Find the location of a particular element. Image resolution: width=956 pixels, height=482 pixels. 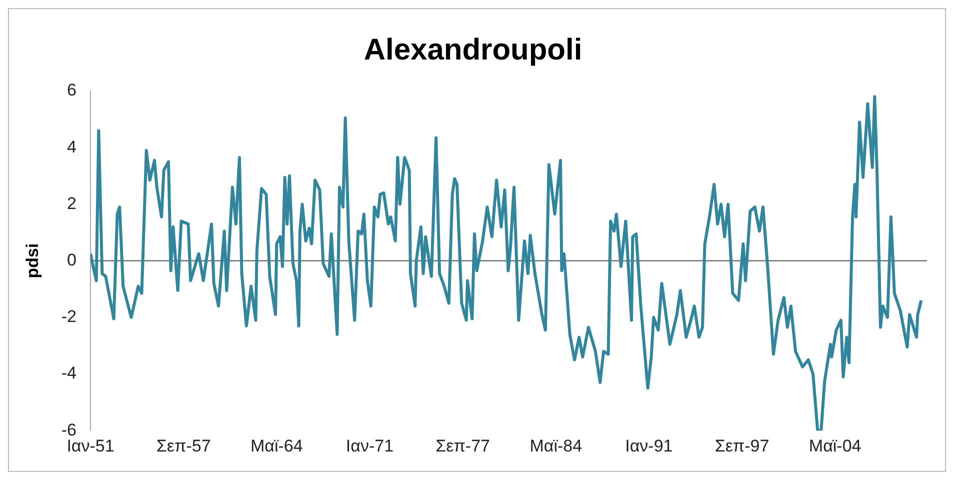

x-tick-label: Σεπ-97 is located at coordinates (742, 446).